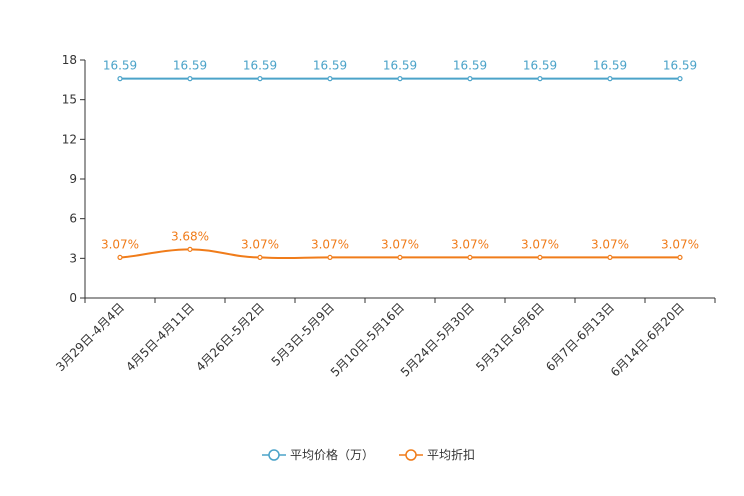 The image size is (744, 496). Describe the element at coordinates (69, 60) in the screenshot. I see `y-tick-label: 18` at that location.